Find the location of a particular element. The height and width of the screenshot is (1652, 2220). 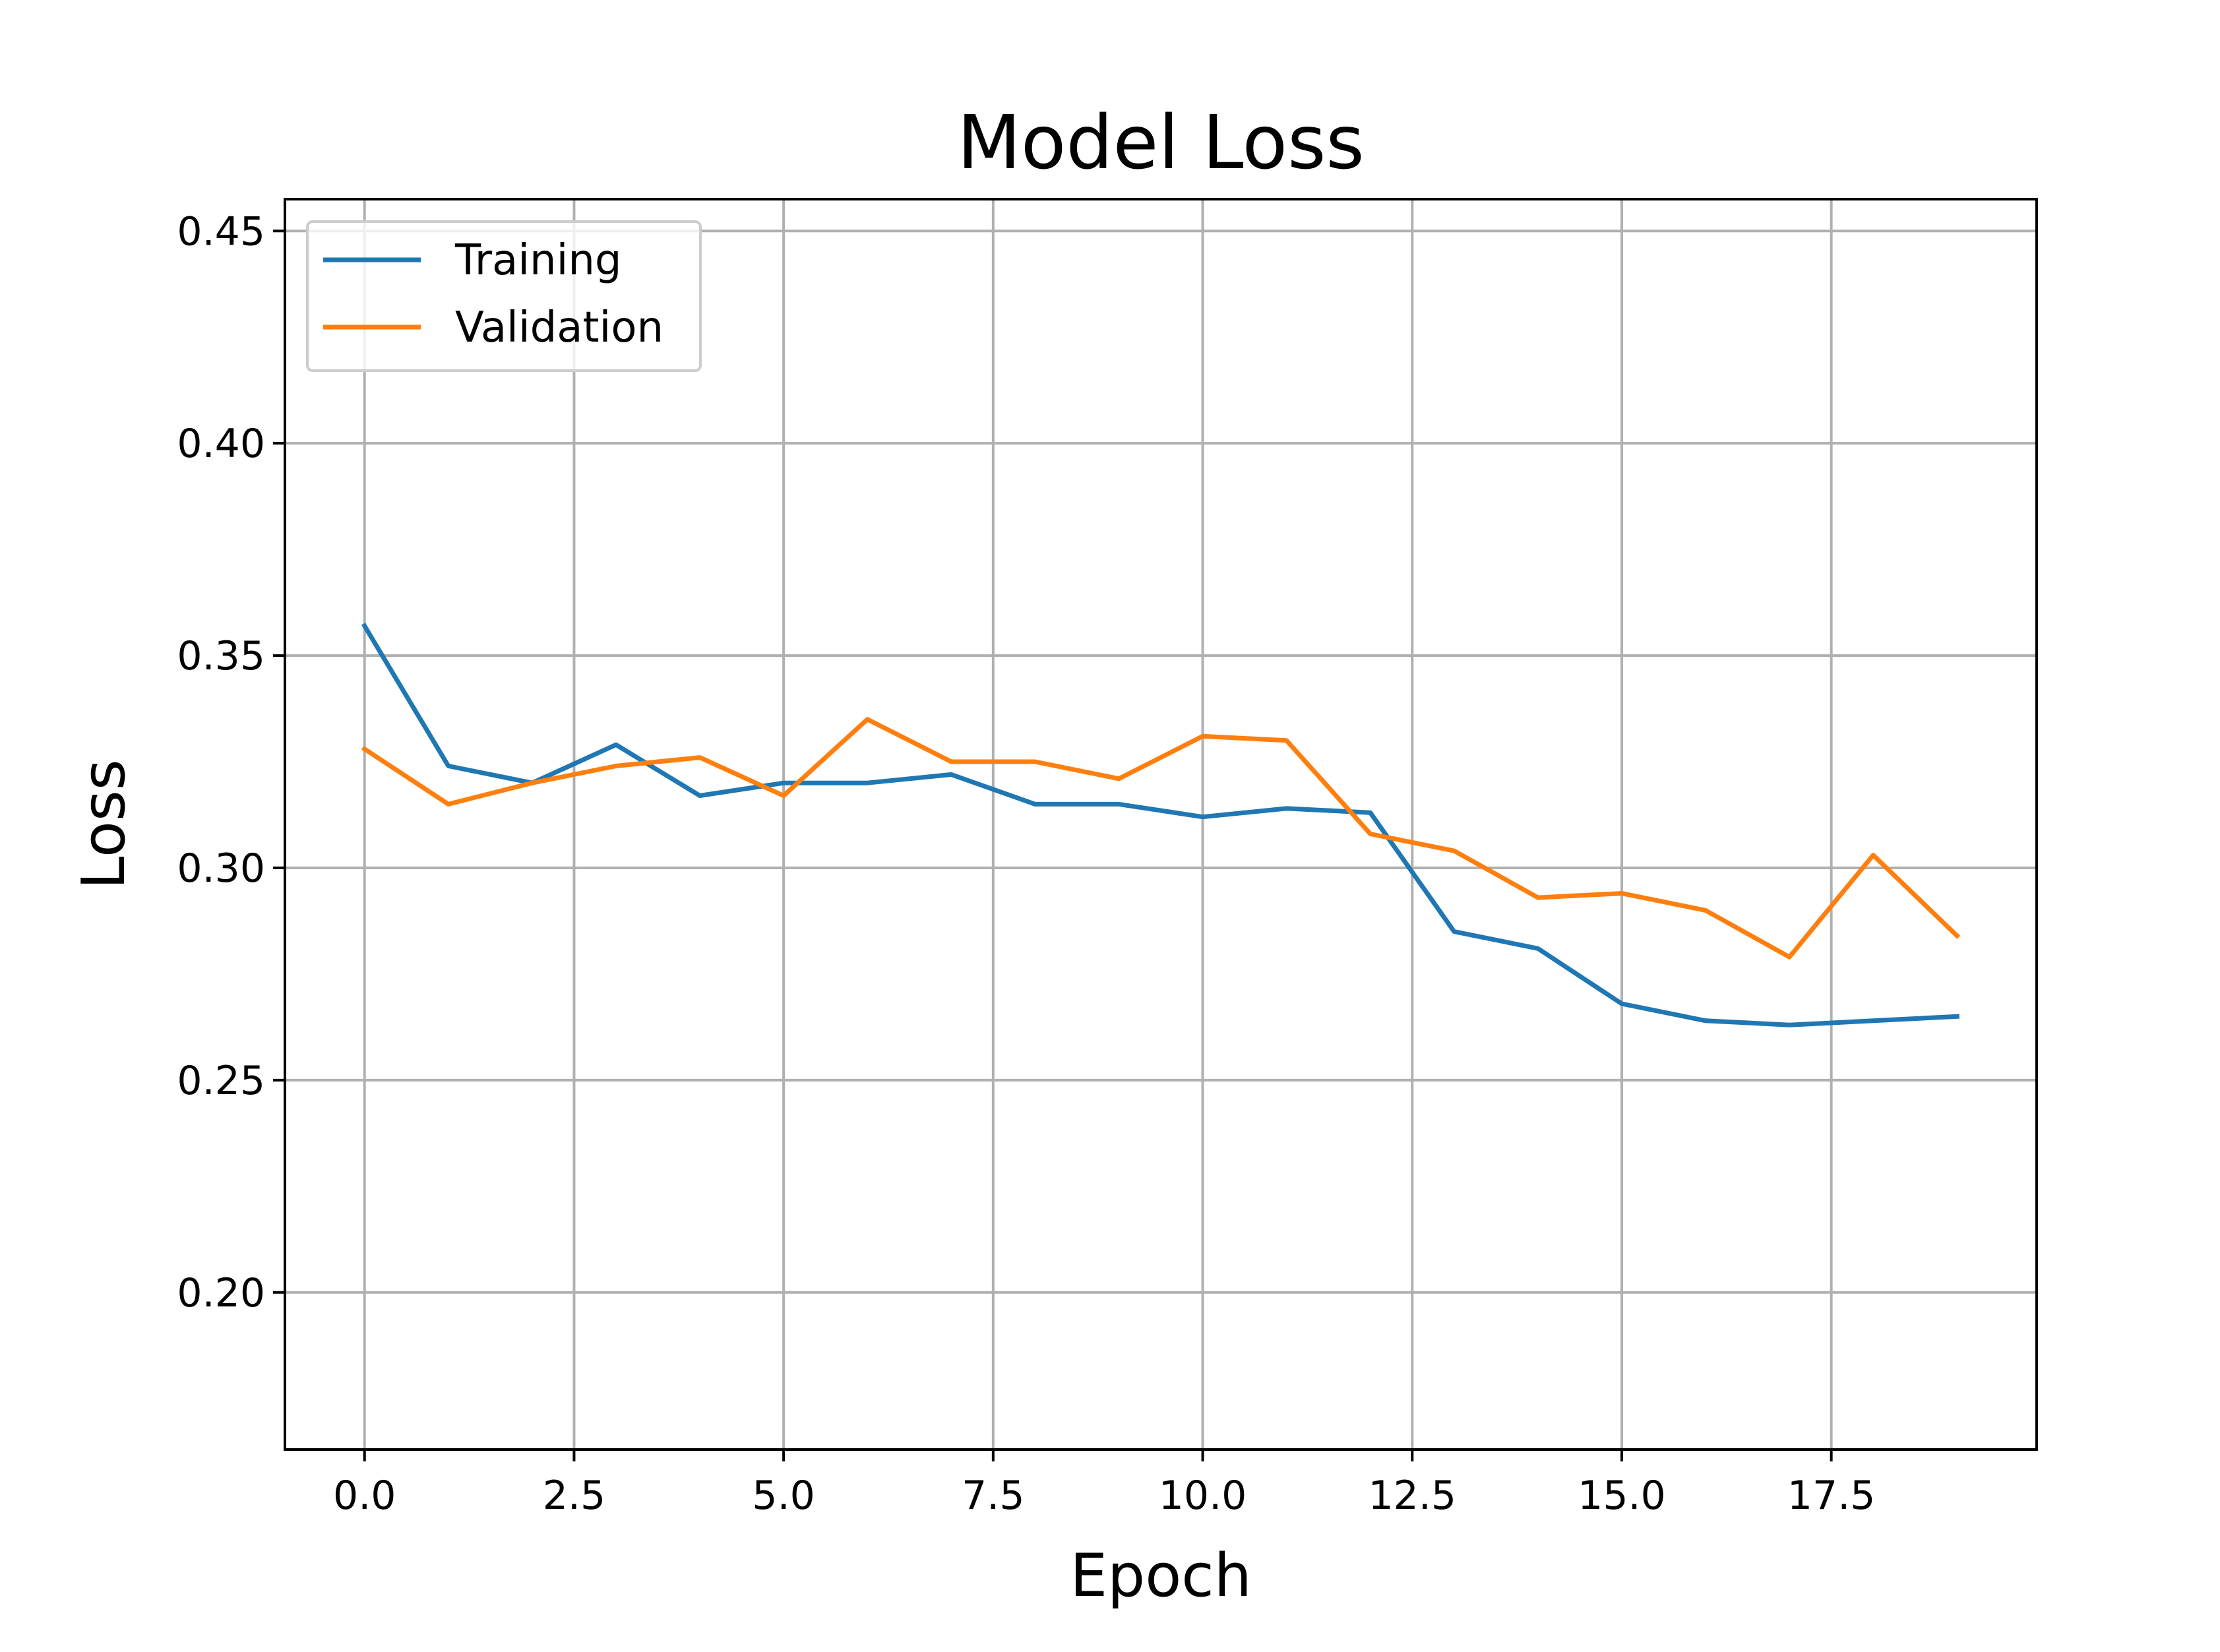

series-line-validation is located at coordinates (1161, 838).